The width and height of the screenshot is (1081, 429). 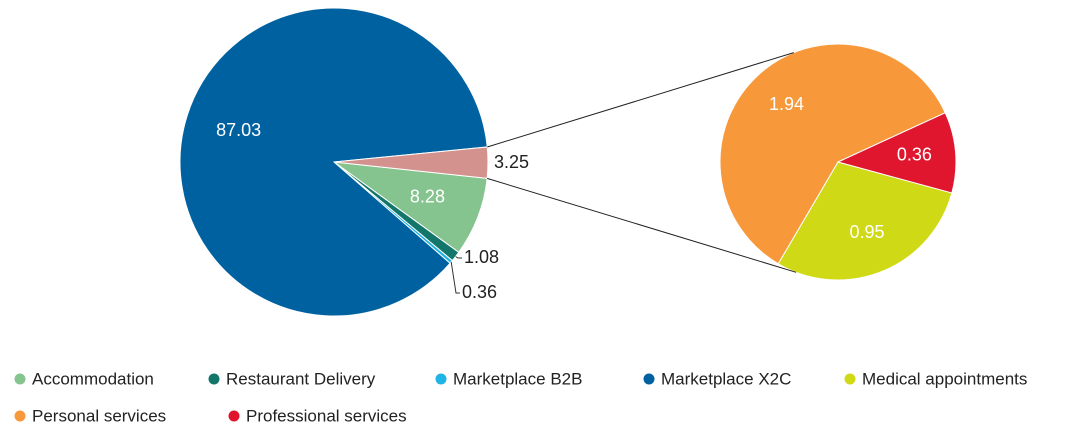 What do you see at coordinates (238, 130) in the screenshot?
I see `data-label: 87.03` at bounding box center [238, 130].